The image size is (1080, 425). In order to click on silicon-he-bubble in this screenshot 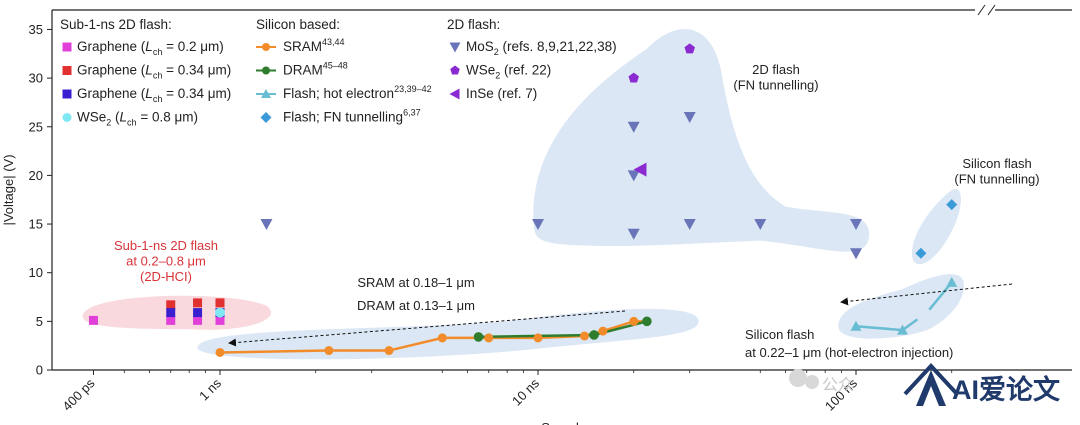, I will do `click(901, 306)`.